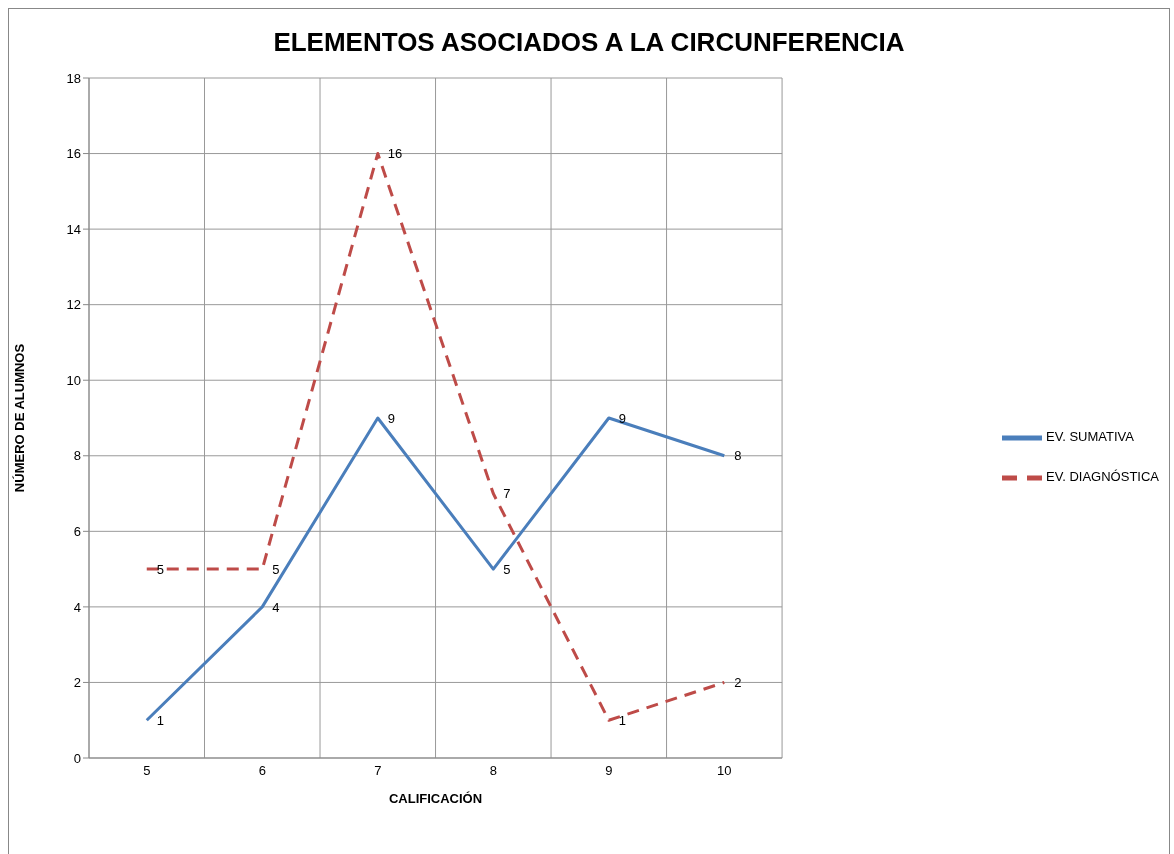  What do you see at coordinates (77, 531) in the screenshot?
I see `y-tick-label: 6` at bounding box center [77, 531].